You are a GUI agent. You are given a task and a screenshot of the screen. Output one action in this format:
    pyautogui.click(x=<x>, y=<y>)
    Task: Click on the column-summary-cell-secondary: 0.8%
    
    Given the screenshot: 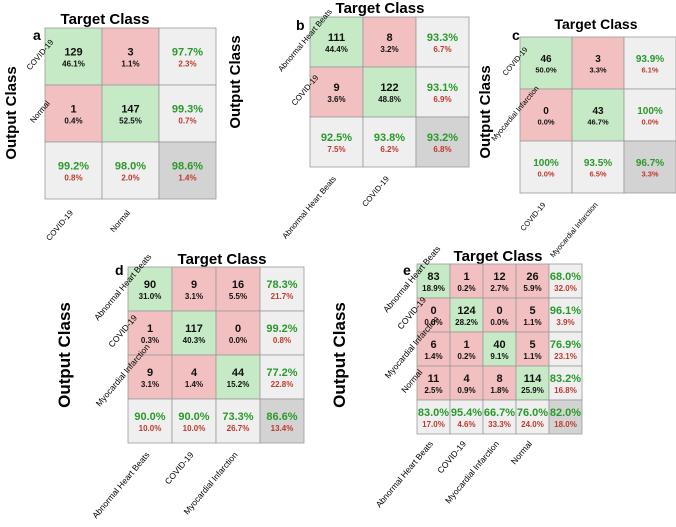 What is the action you would take?
    pyautogui.click(x=73, y=178)
    